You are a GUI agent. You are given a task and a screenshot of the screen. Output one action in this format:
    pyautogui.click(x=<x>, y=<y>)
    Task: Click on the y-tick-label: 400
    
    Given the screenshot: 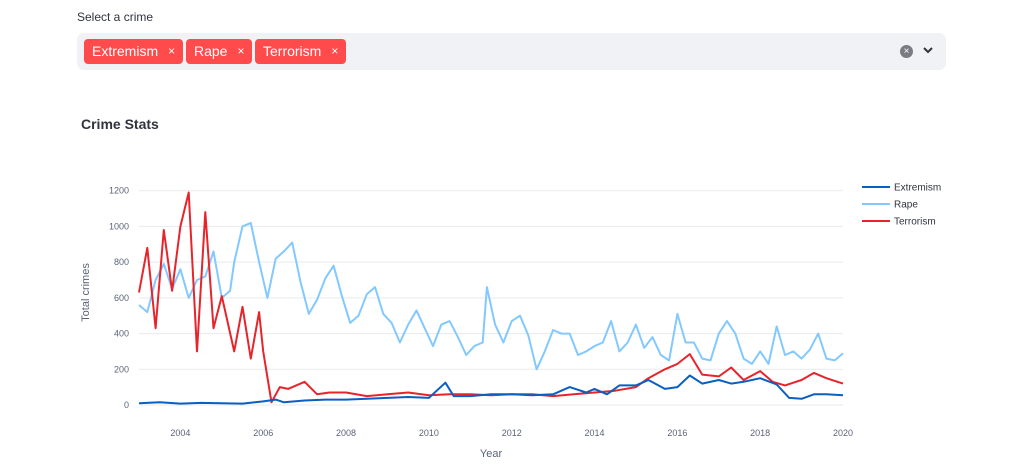 What is the action you would take?
    pyautogui.click(x=121, y=334)
    